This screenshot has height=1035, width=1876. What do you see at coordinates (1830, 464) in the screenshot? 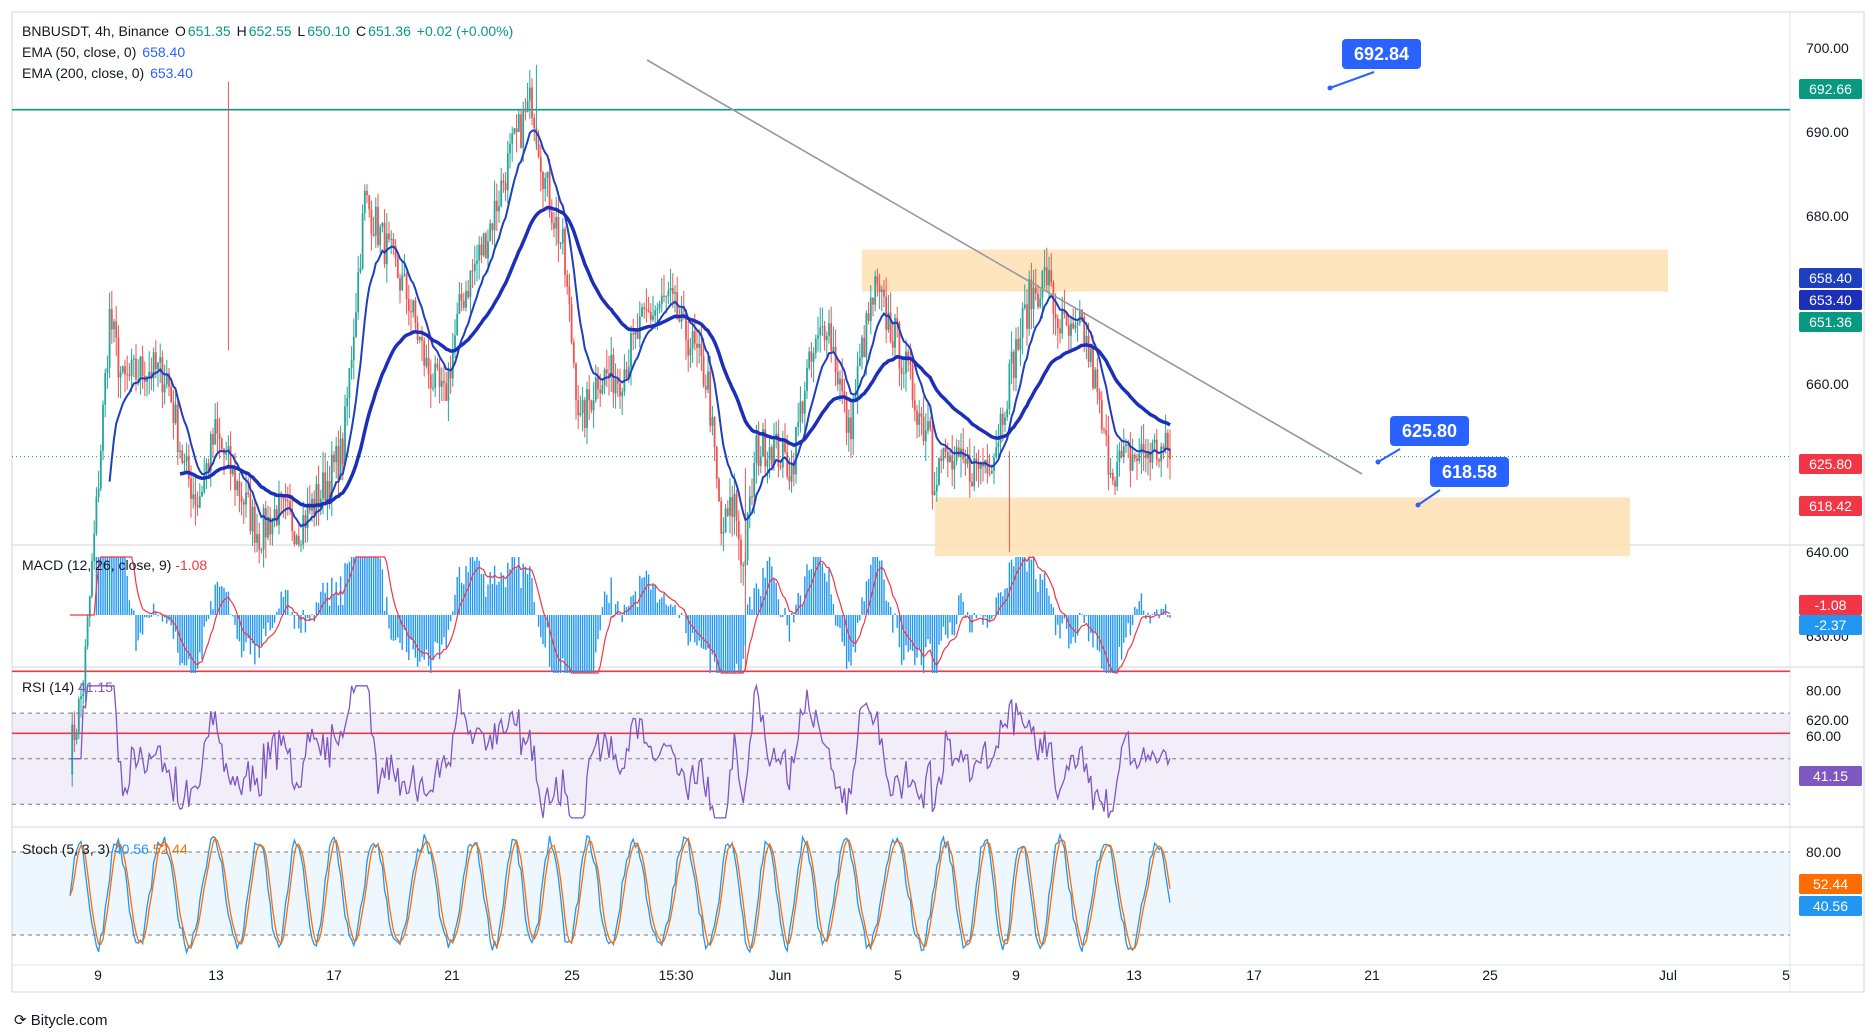
I see `support1-price-tag: 625.80` at bounding box center [1830, 464].